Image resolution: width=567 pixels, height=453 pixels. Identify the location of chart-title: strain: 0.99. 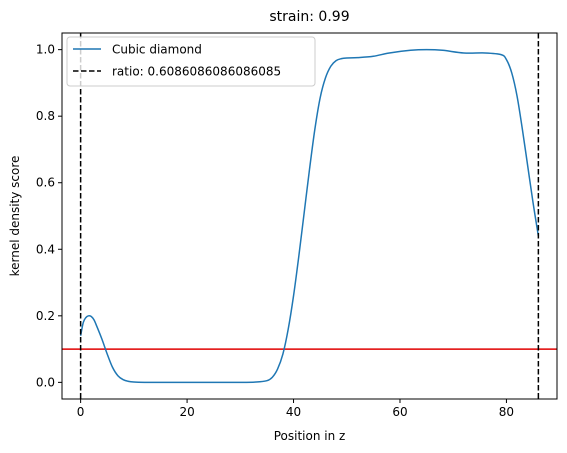
(309, 17).